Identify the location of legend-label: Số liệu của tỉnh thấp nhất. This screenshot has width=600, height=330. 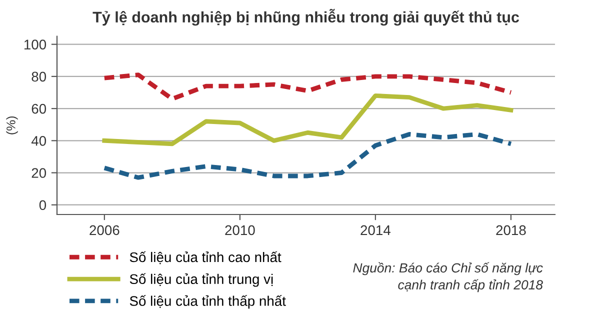
(208, 302).